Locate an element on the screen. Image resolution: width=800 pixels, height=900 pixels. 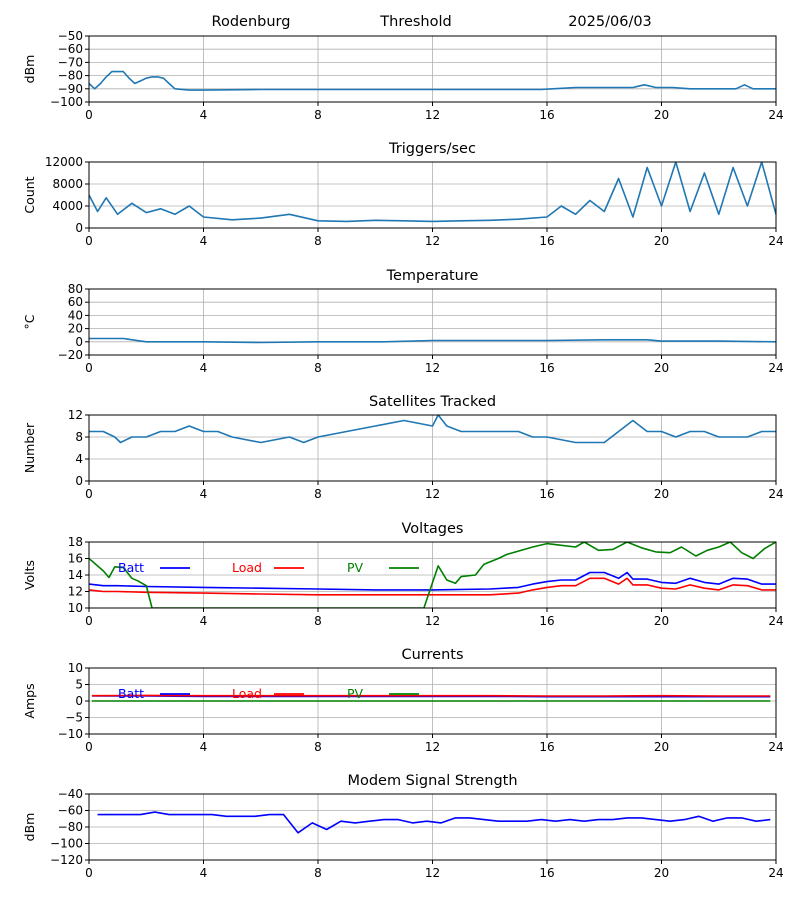
chart-satellites: 0 4 8 12 16 20 24 0 4 8 12 Satellites Tracked Number is located at coordinates (403, 447).